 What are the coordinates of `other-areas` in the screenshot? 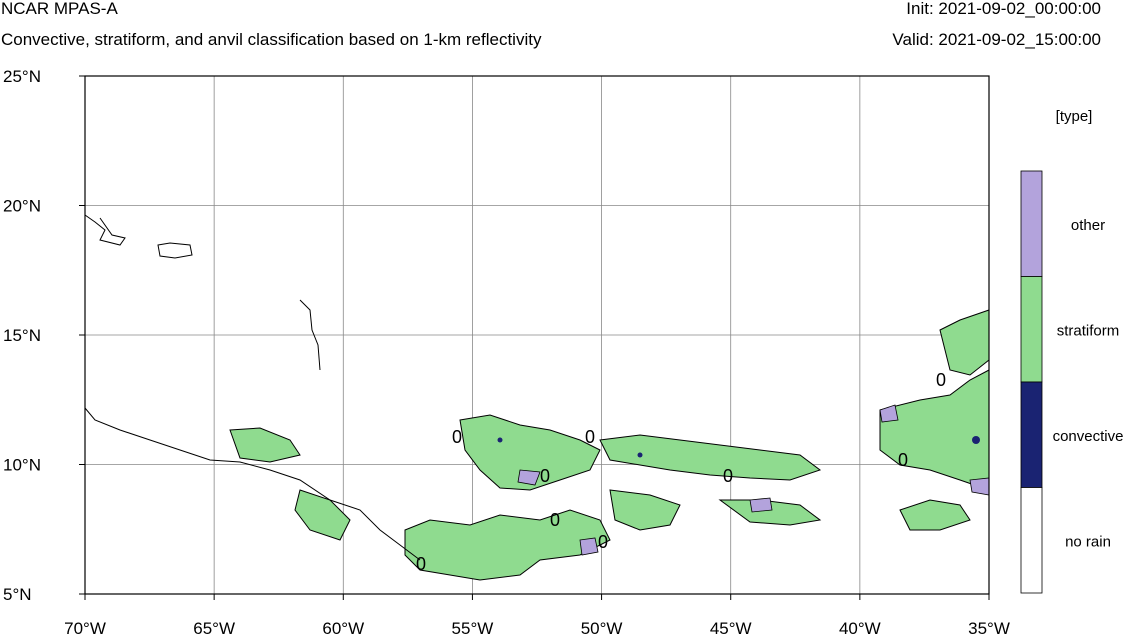 It's located at (753, 480).